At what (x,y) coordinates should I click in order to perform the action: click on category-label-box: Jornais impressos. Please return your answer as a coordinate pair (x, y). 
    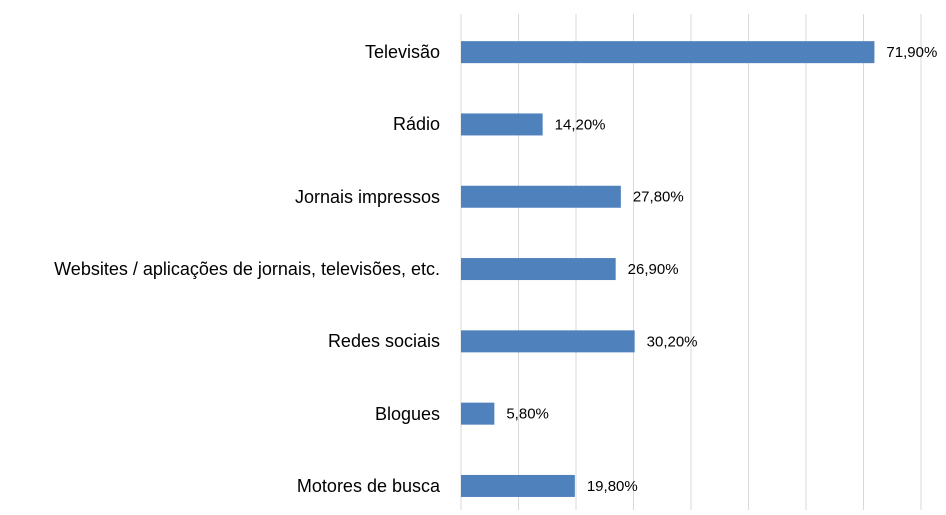
    Looking at the image, I should click on (220, 197).